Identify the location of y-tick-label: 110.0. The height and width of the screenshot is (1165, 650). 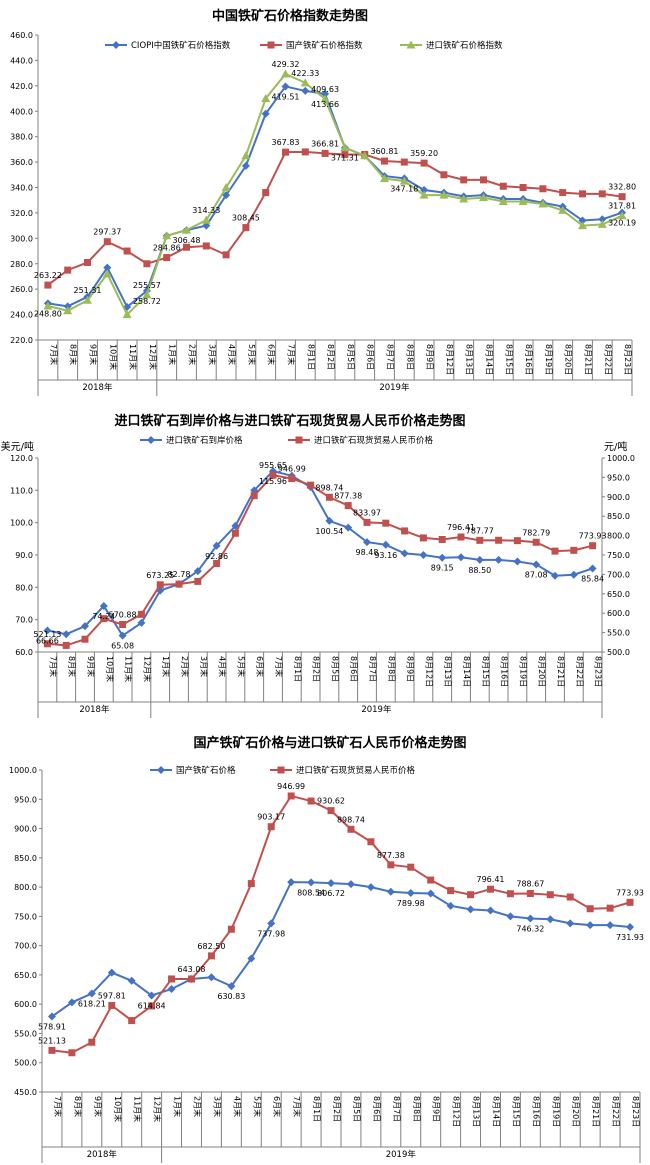
(21, 490).